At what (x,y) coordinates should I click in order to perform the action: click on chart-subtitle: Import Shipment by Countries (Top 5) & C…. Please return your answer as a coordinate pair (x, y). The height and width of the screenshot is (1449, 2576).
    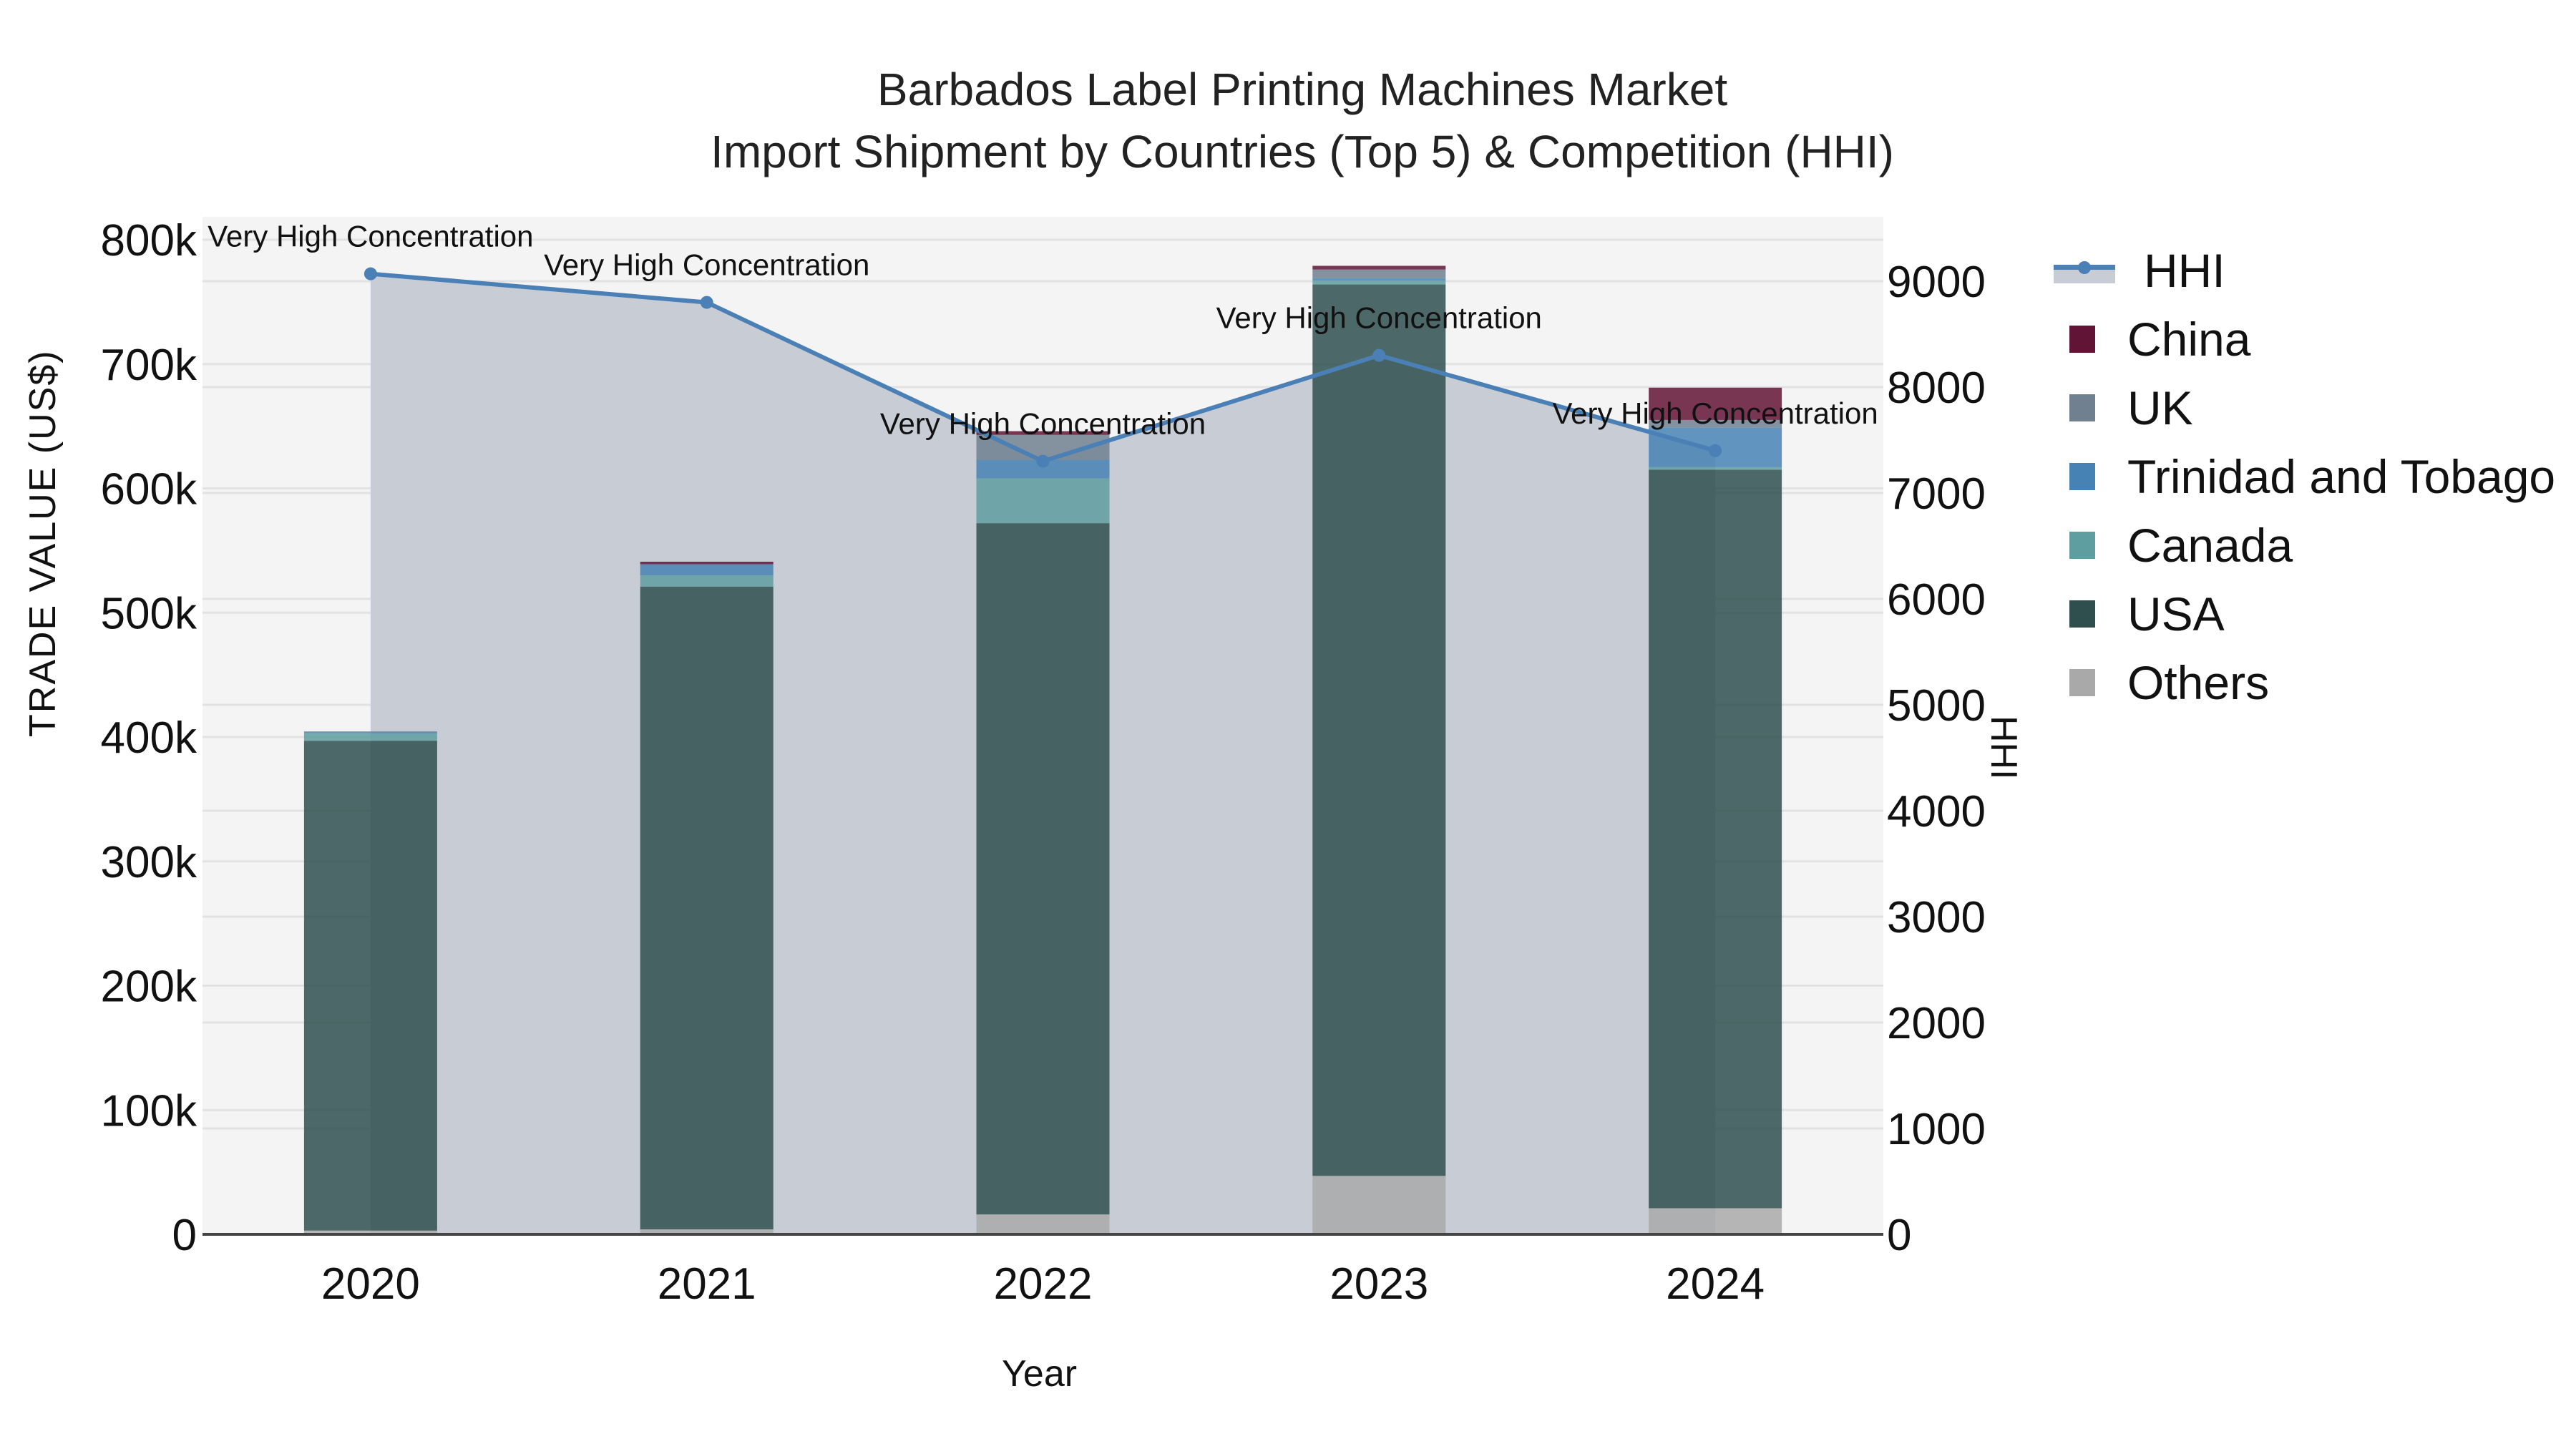
    Looking at the image, I should click on (1302, 151).